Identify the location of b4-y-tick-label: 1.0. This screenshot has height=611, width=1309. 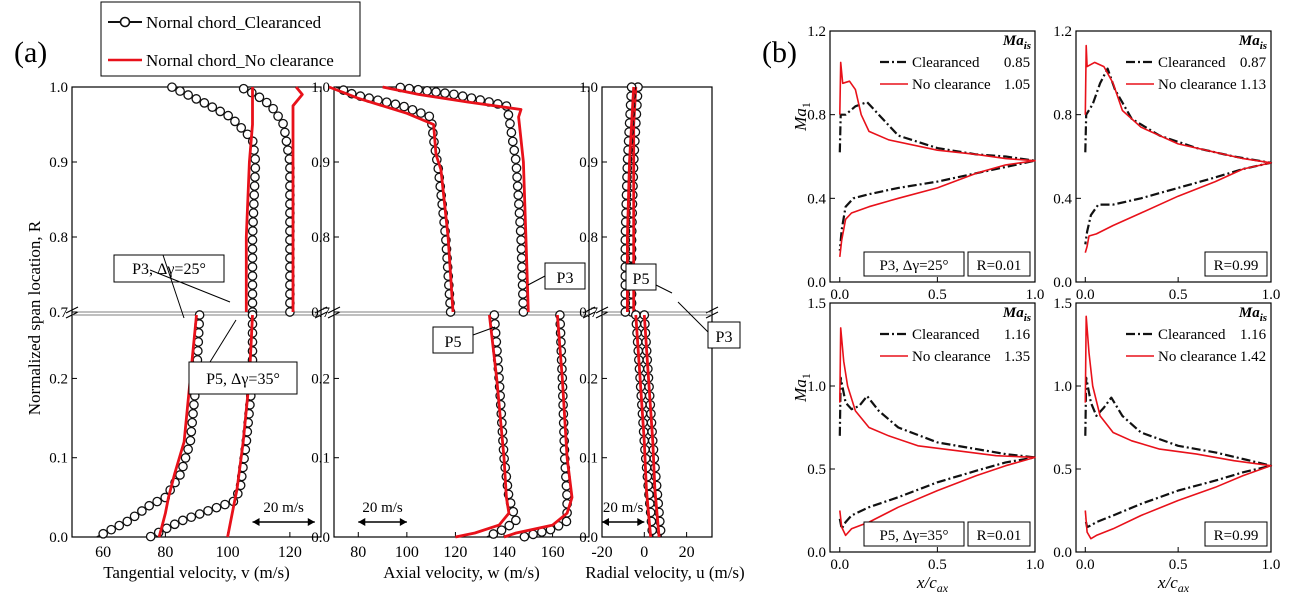
(1062, 387).